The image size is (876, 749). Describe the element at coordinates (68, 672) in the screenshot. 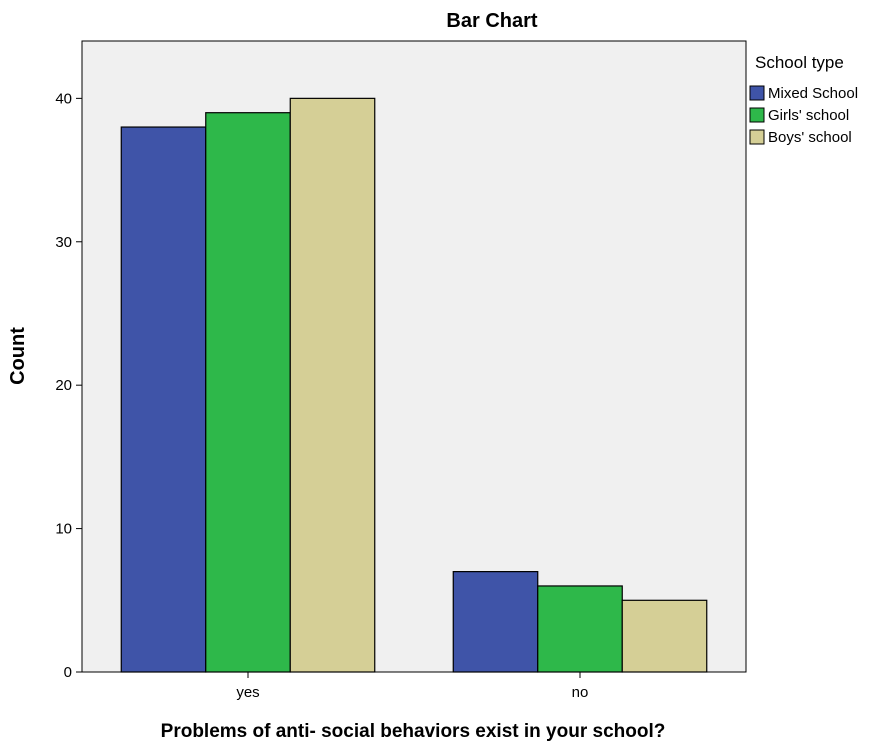

I see `y-tick-label: 0` at that location.